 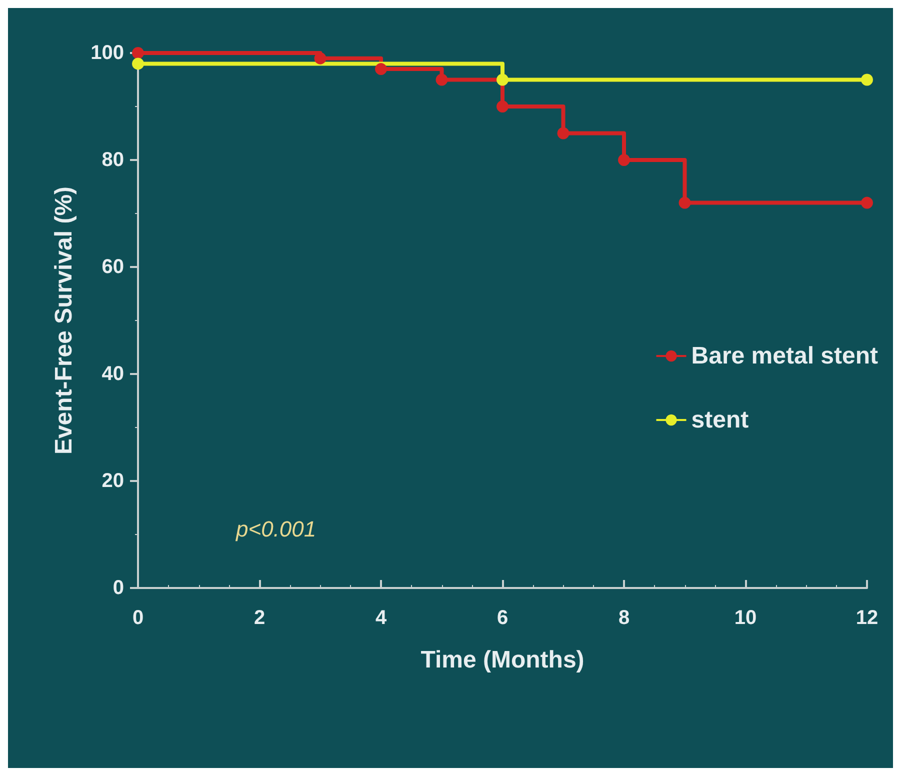 What do you see at coordinates (113, 481) in the screenshot?
I see `y-tick-label: 20` at bounding box center [113, 481].